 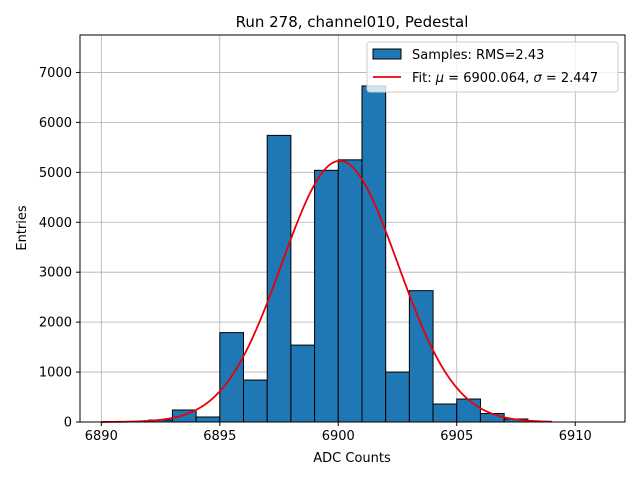 I want to click on y-axis-ticks: 0 1000 2000 3000 4000 5000 6000 7000, so click(x=59, y=248).